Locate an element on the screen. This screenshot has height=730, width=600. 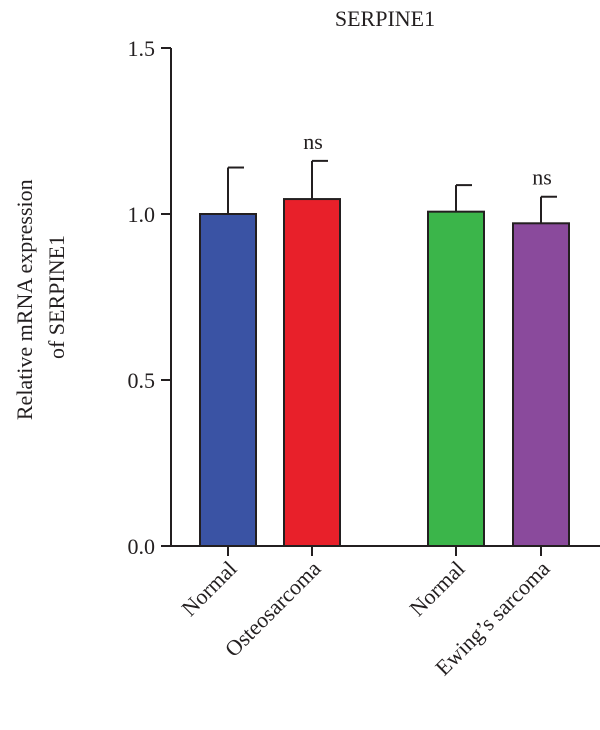
y-tick-label: 1.5 is located at coordinates (142, 48).